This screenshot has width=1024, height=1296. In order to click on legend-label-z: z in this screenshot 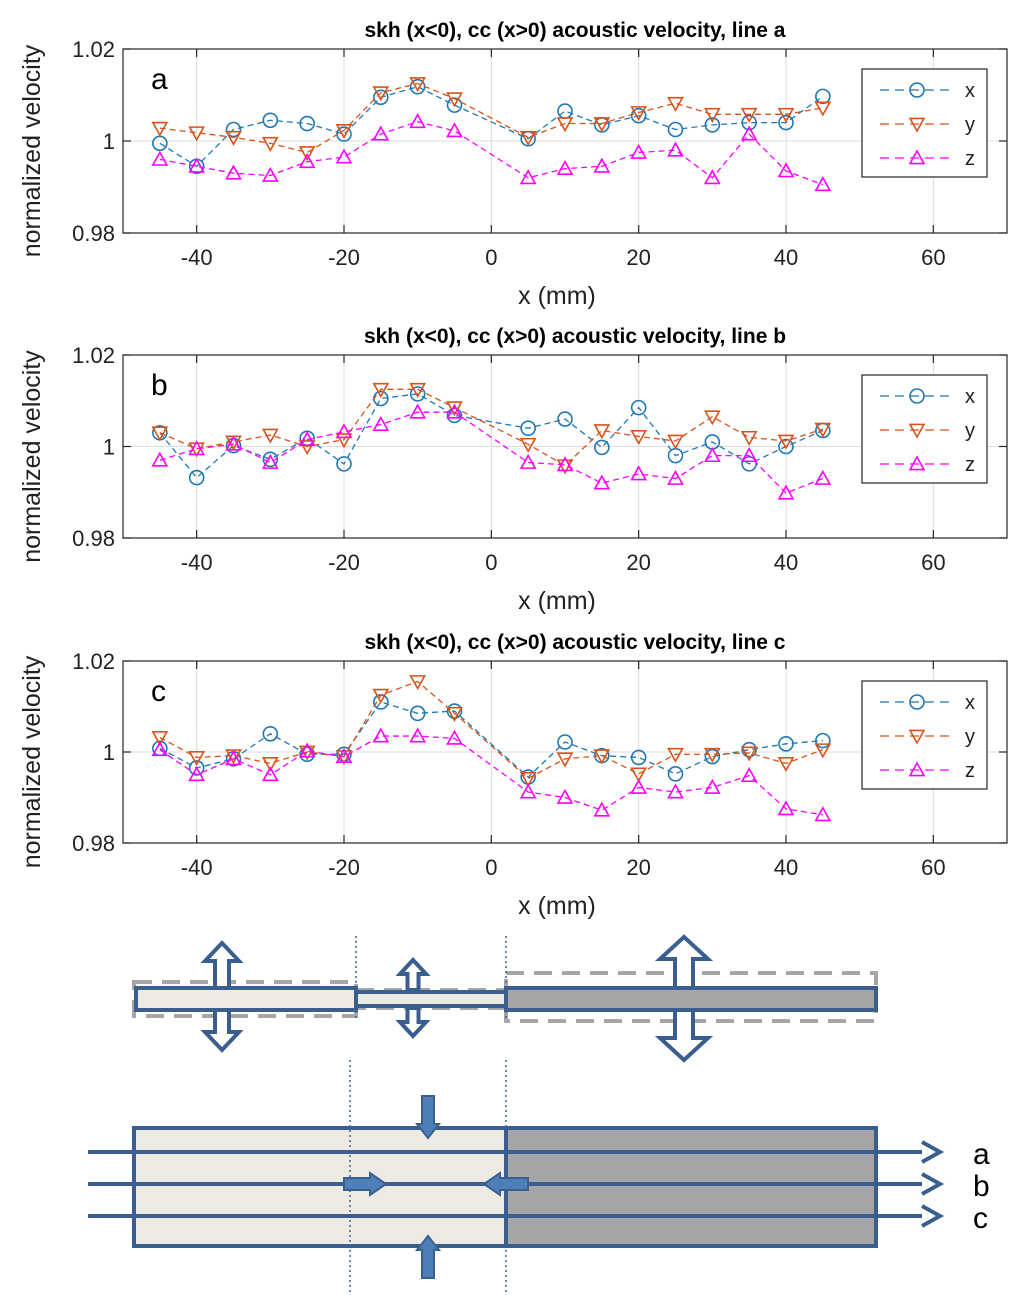, I will do `click(970, 465)`.